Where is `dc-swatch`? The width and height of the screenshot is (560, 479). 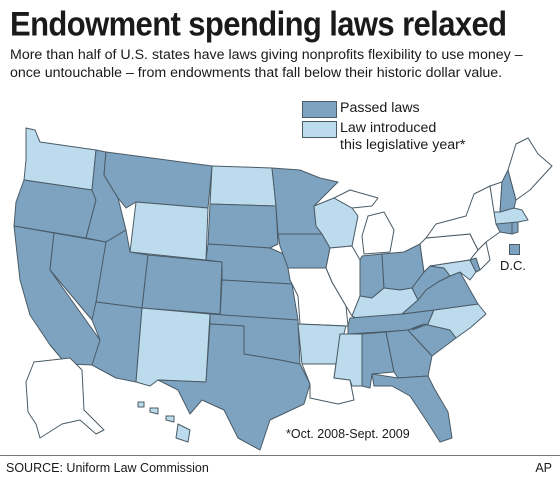
dc-swatch is located at coordinates (514, 249).